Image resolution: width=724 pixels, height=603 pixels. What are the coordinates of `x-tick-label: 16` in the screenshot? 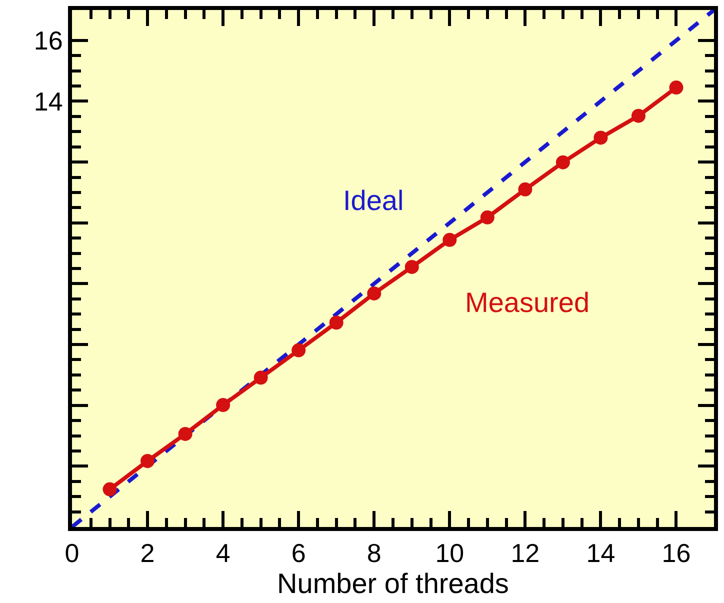 It's located at (676, 553).